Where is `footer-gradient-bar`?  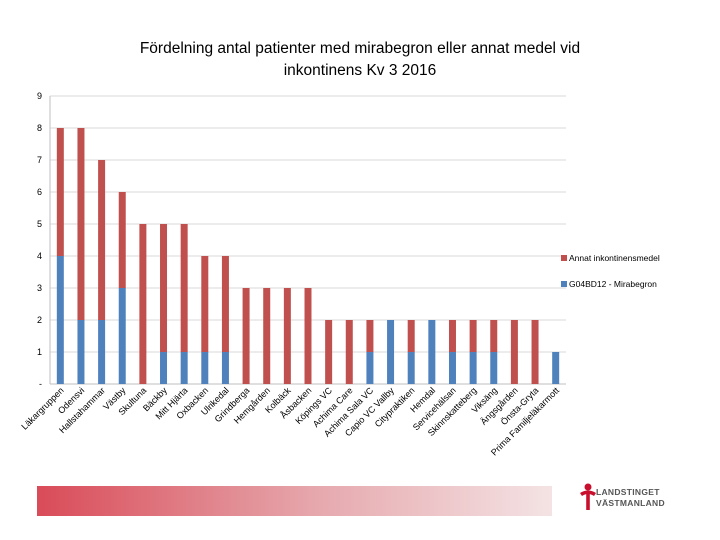 footer-gradient-bar is located at coordinates (294, 501).